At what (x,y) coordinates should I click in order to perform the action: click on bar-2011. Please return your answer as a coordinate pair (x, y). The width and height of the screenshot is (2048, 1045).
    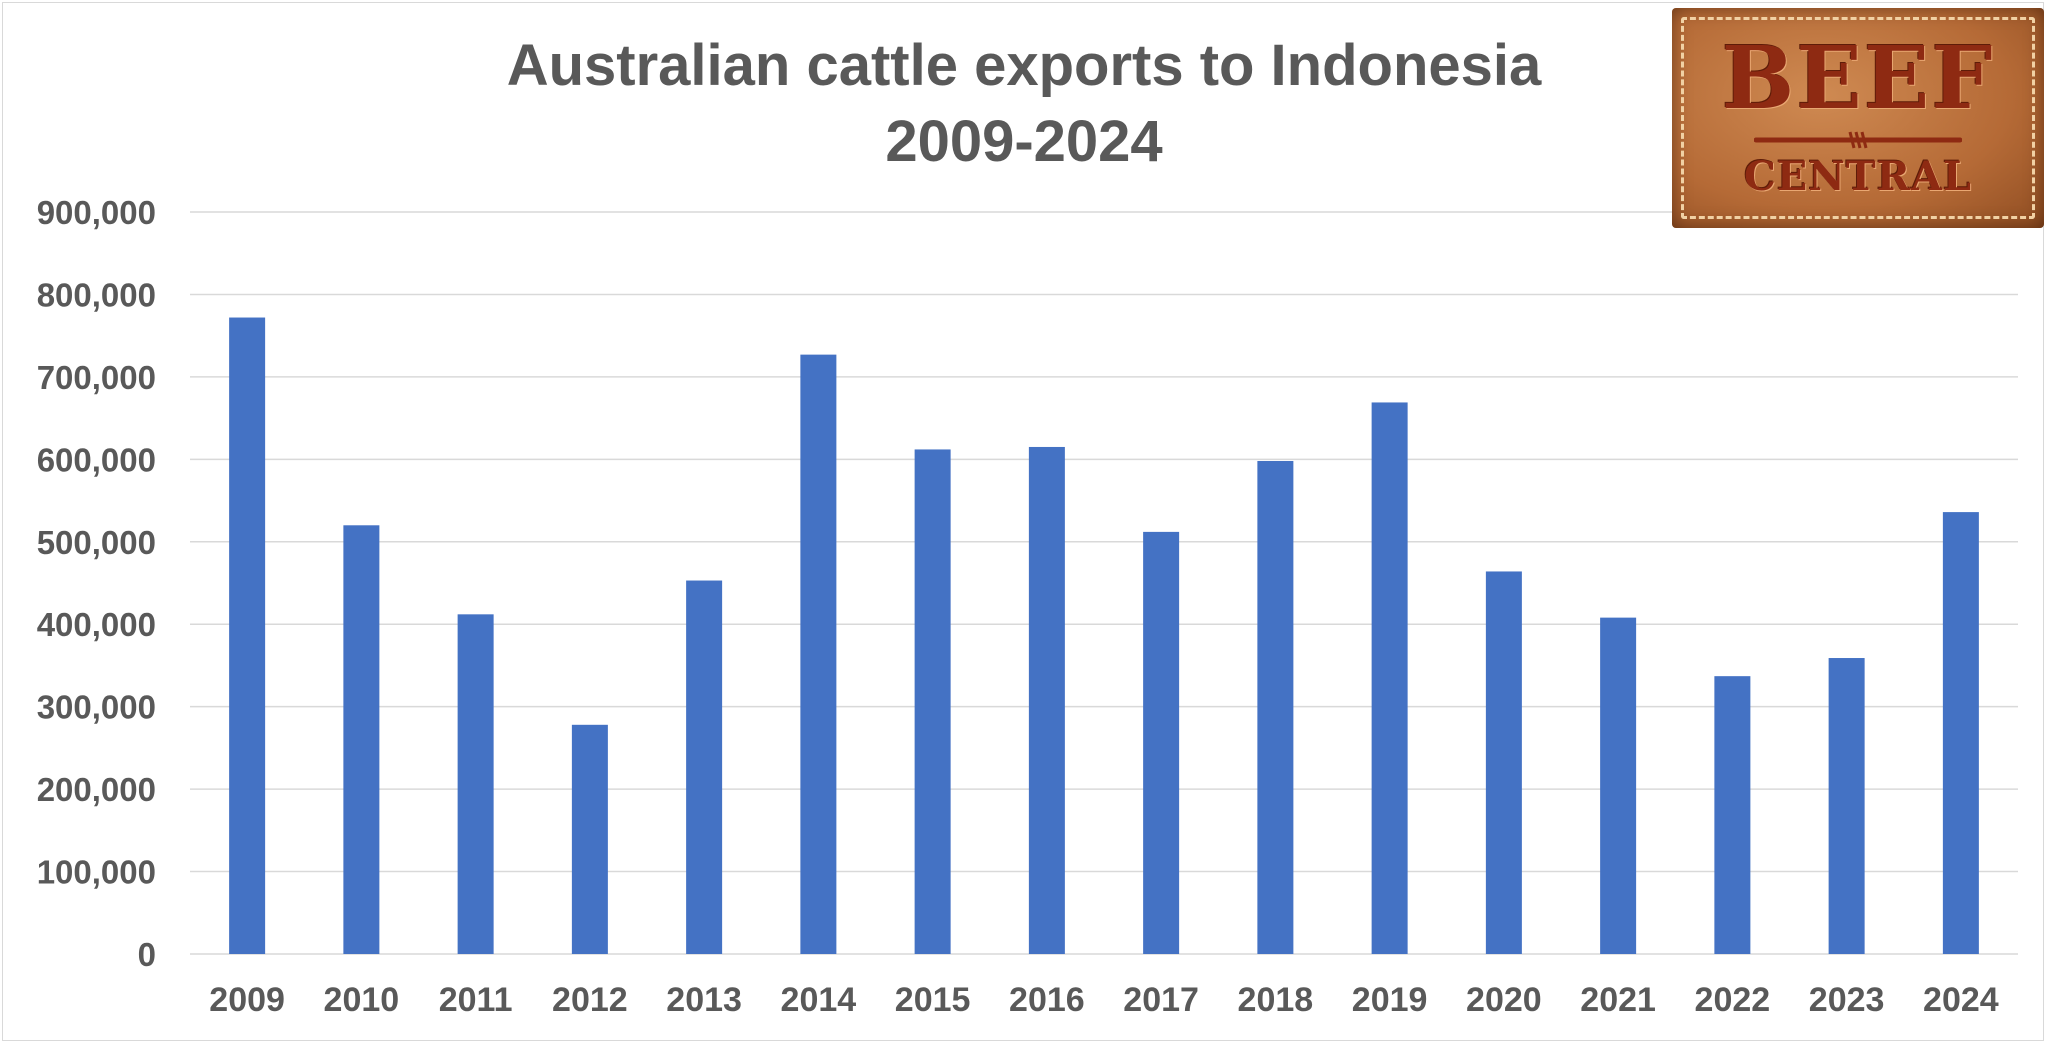
    Looking at the image, I should click on (475, 784).